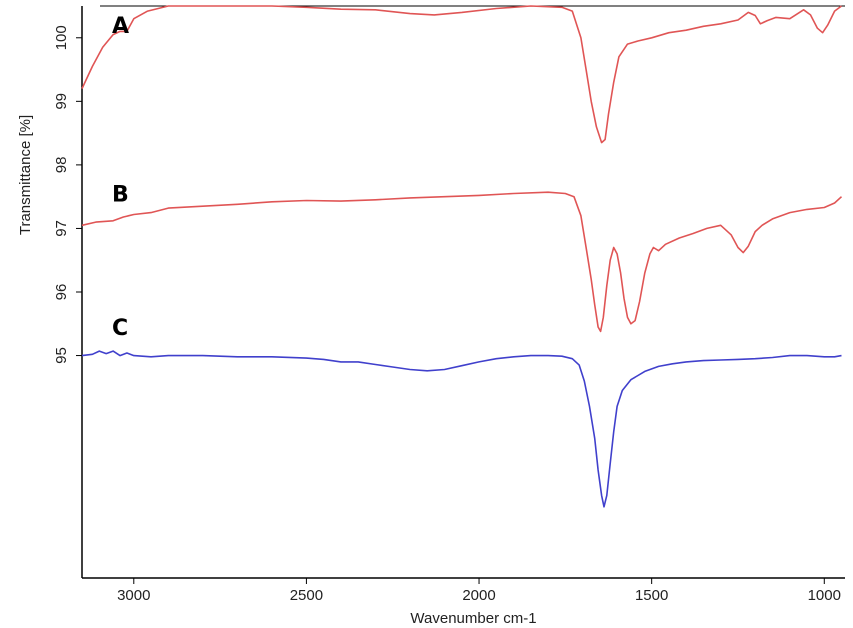 The image size is (853, 628). What do you see at coordinates (478, 595) in the screenshot?
I see `x-tick-label: 2000` at bounding box center [478, 595].